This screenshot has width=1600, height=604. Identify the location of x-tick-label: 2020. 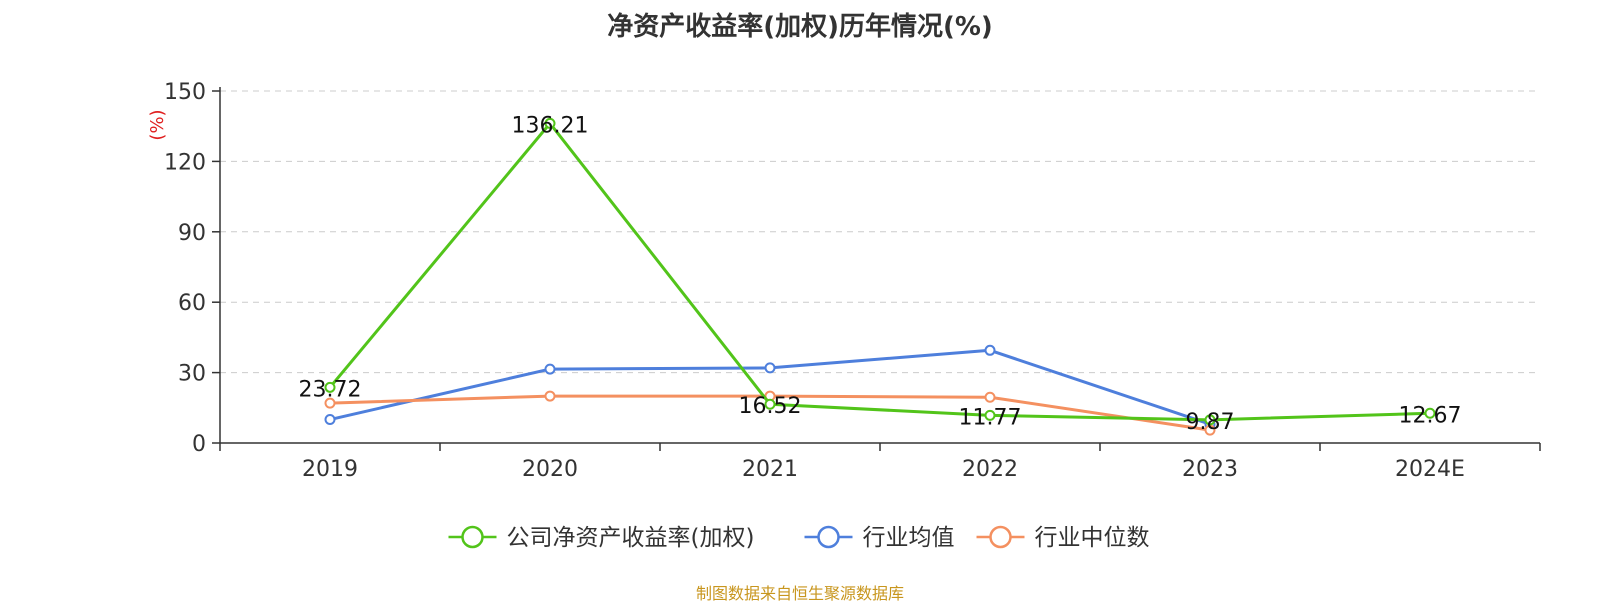
(550, 469).